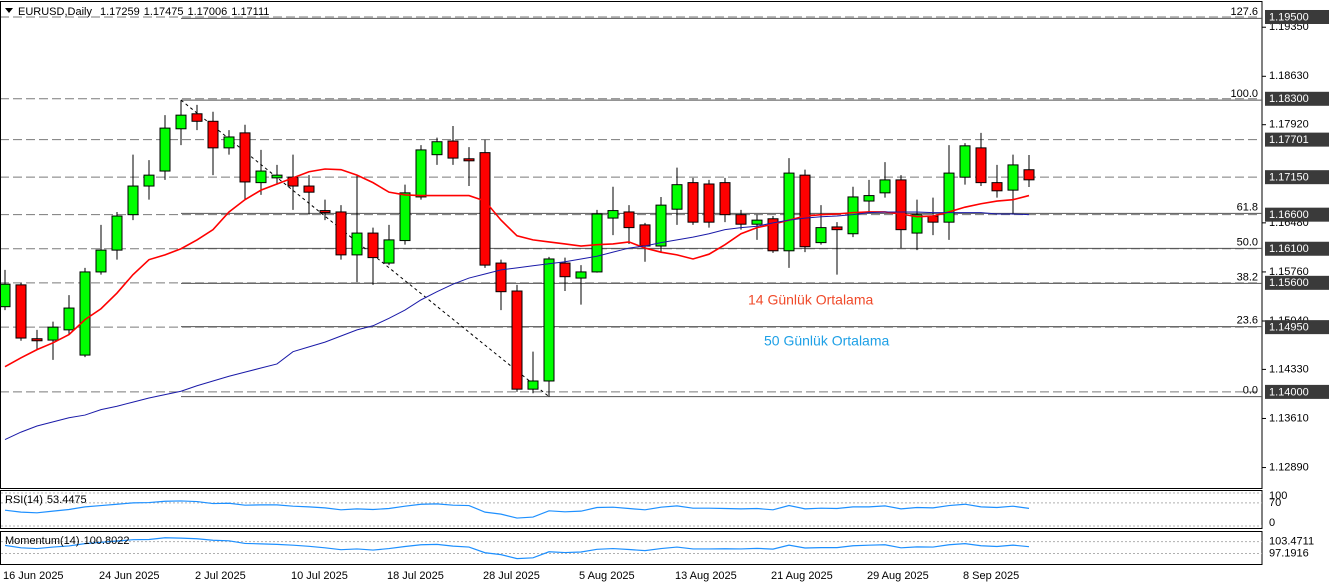 The height and width of the screenshot is (587, 1330). Describe the element at coordinates (517, 509) in the screenshot. I see `indicator-line` at that location.